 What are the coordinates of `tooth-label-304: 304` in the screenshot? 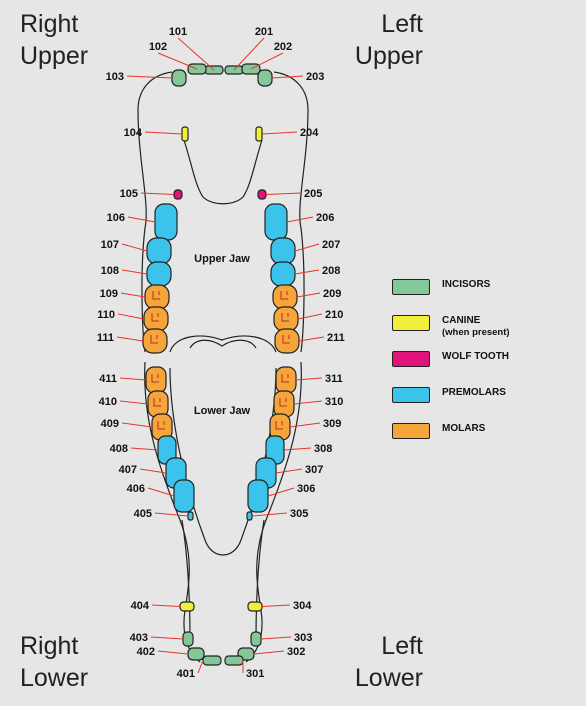 It's located at (302, 606).